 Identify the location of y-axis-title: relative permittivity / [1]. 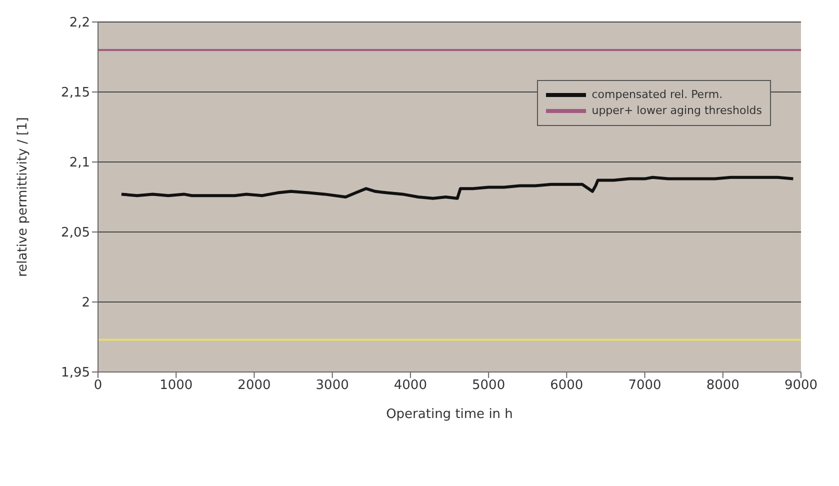
(23, 197).